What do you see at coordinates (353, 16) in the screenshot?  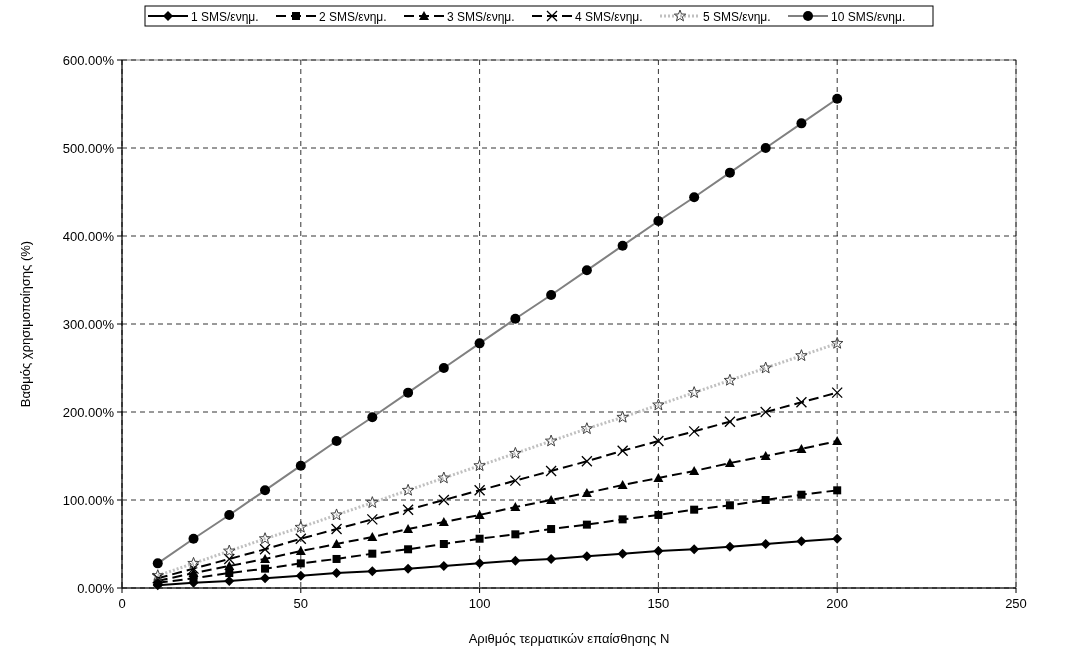 I see `legend-label: 2 SMS/ενημ.` at bounding box center [353, 16].